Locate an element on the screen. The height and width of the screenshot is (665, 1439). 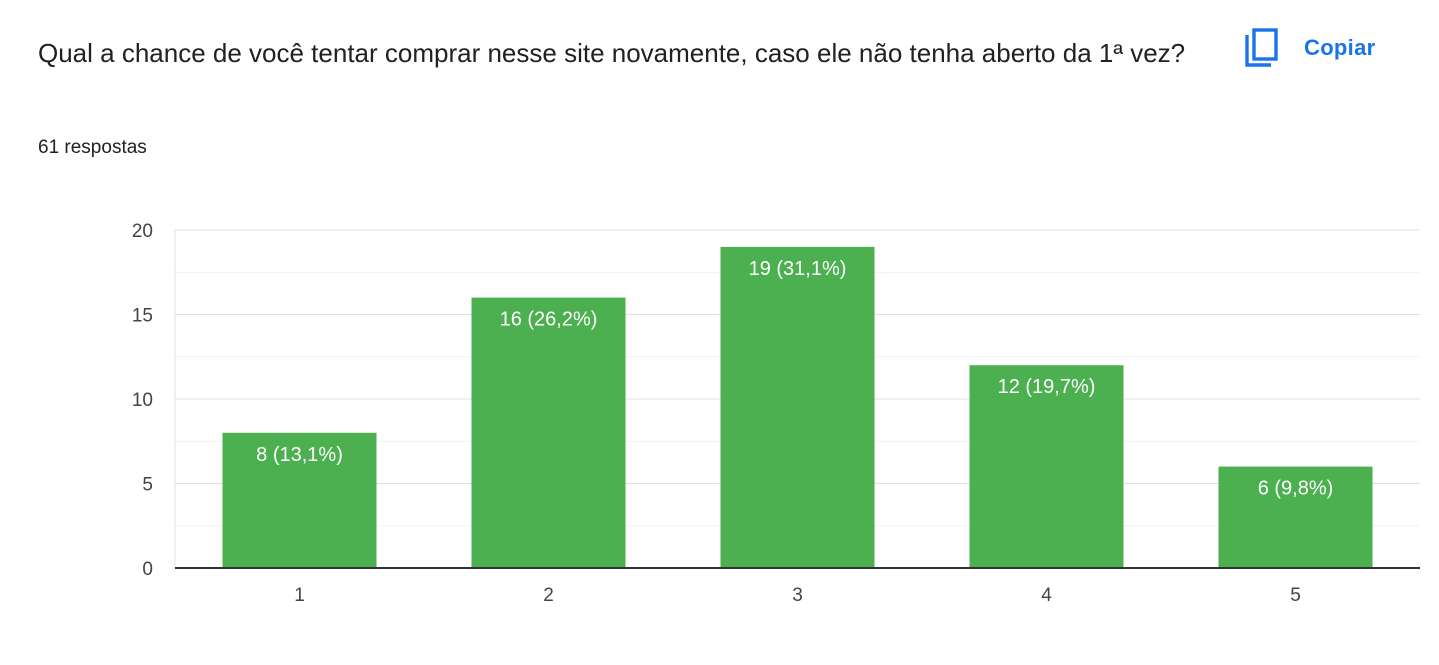
x-tick-label: 5 is located at coordinates (1295, 595).